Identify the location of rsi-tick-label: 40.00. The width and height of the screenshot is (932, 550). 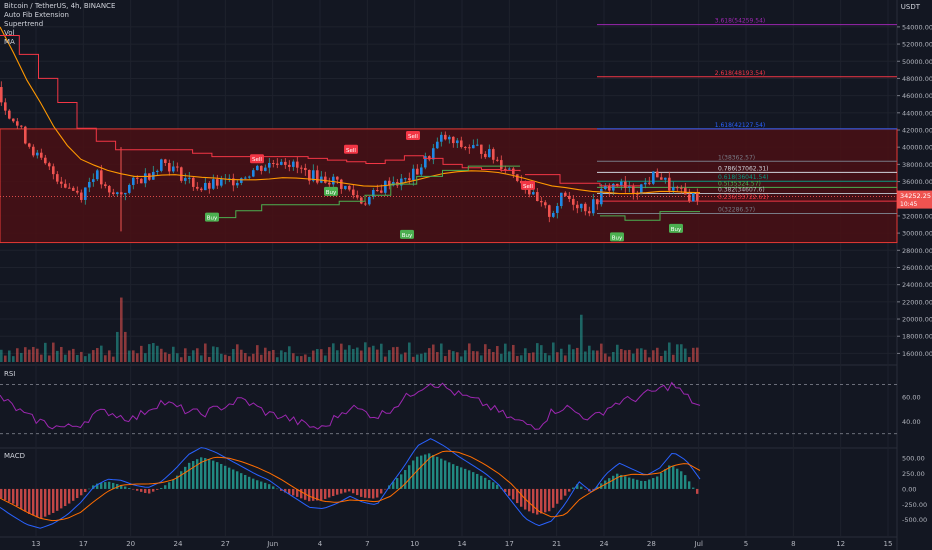
(911, 422).